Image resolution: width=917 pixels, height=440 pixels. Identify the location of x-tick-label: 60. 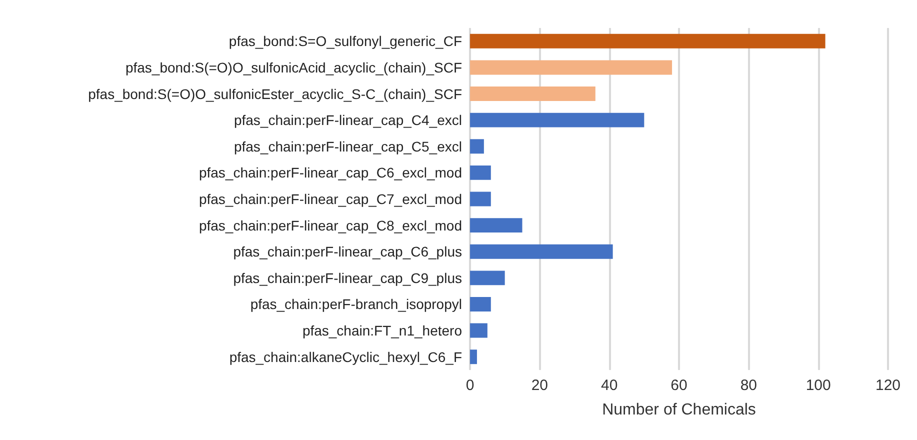
(679, 385).